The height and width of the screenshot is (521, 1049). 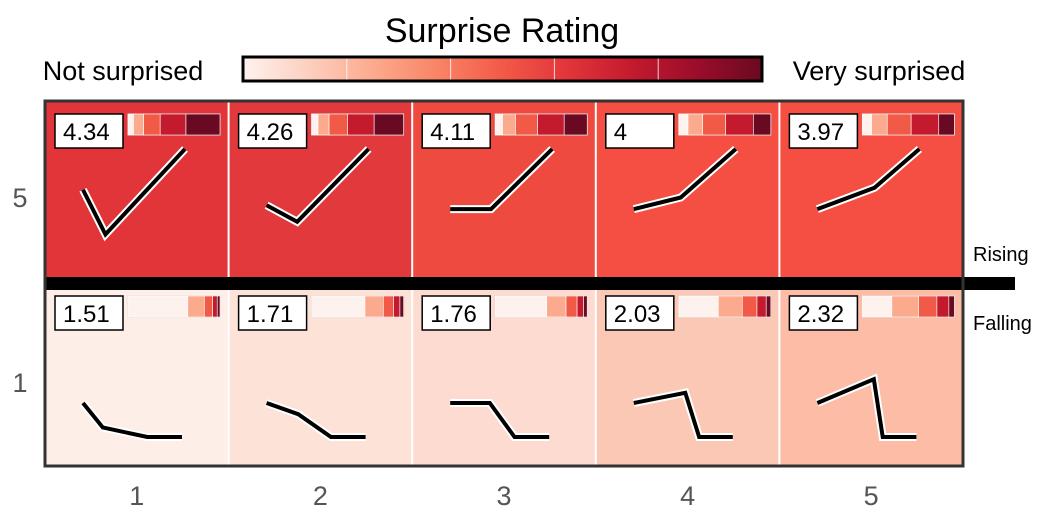 What do you see at coordinates (871, 374) in the screenshot?
I see `heatmap-cell: 2.32` at bounding box center [871, 374].